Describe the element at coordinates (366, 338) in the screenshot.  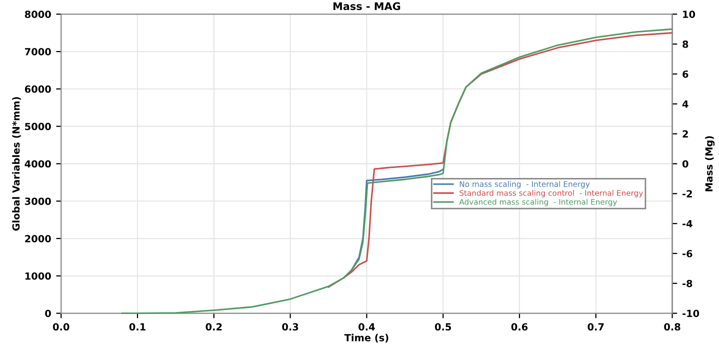
I see `x-axis-title: Time (s)` at that location.